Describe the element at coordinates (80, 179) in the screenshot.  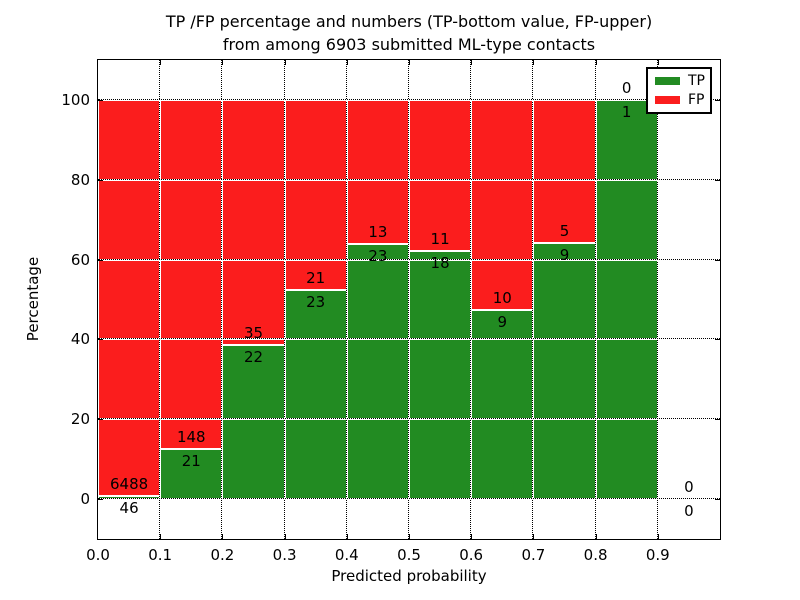
I see `y-tick-label: 80` at that location.